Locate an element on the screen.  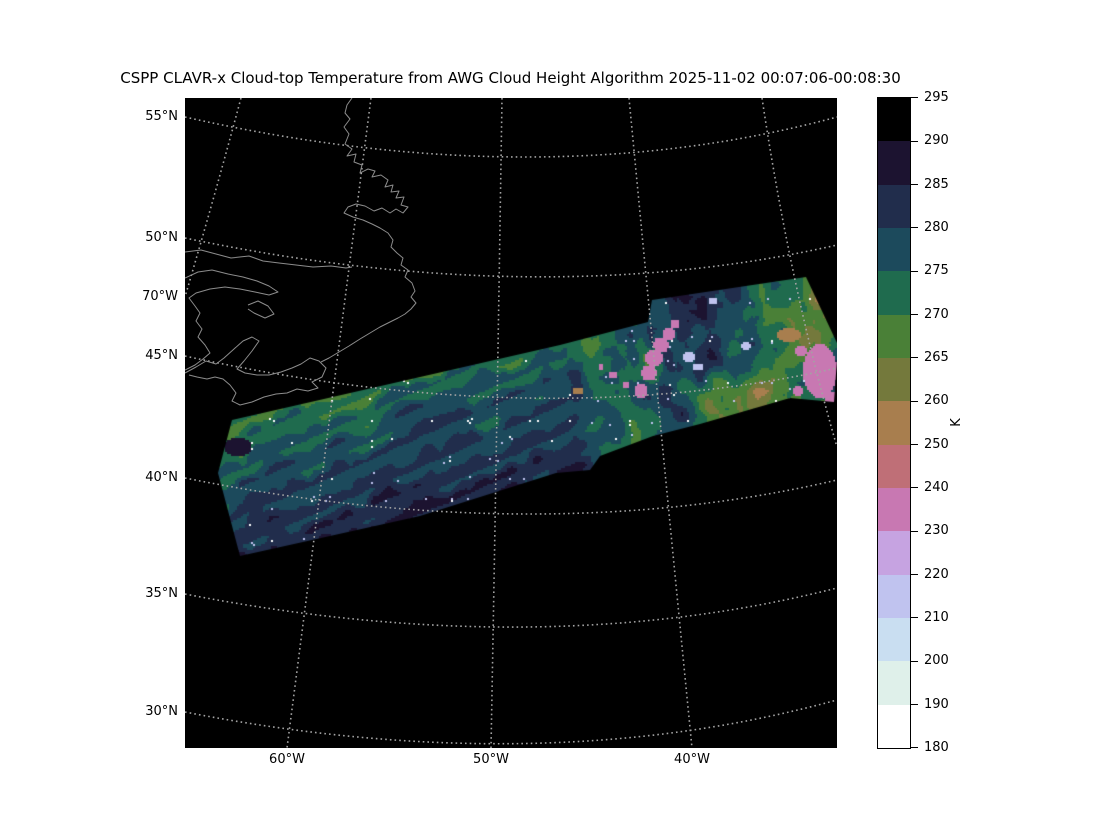
colorbar-tick-label: 275 is located at coordinates (936, 271).